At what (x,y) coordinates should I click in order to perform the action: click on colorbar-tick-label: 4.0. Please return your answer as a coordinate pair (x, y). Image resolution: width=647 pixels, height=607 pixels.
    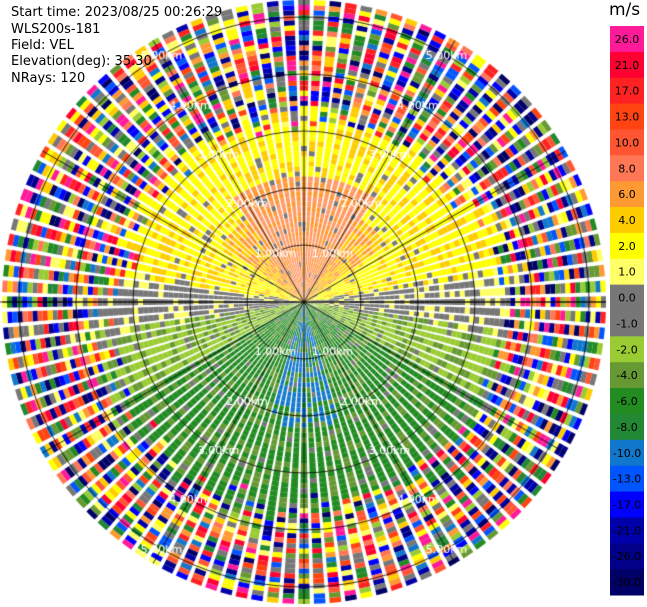
    Looking at the image, I should click on (627, 220).